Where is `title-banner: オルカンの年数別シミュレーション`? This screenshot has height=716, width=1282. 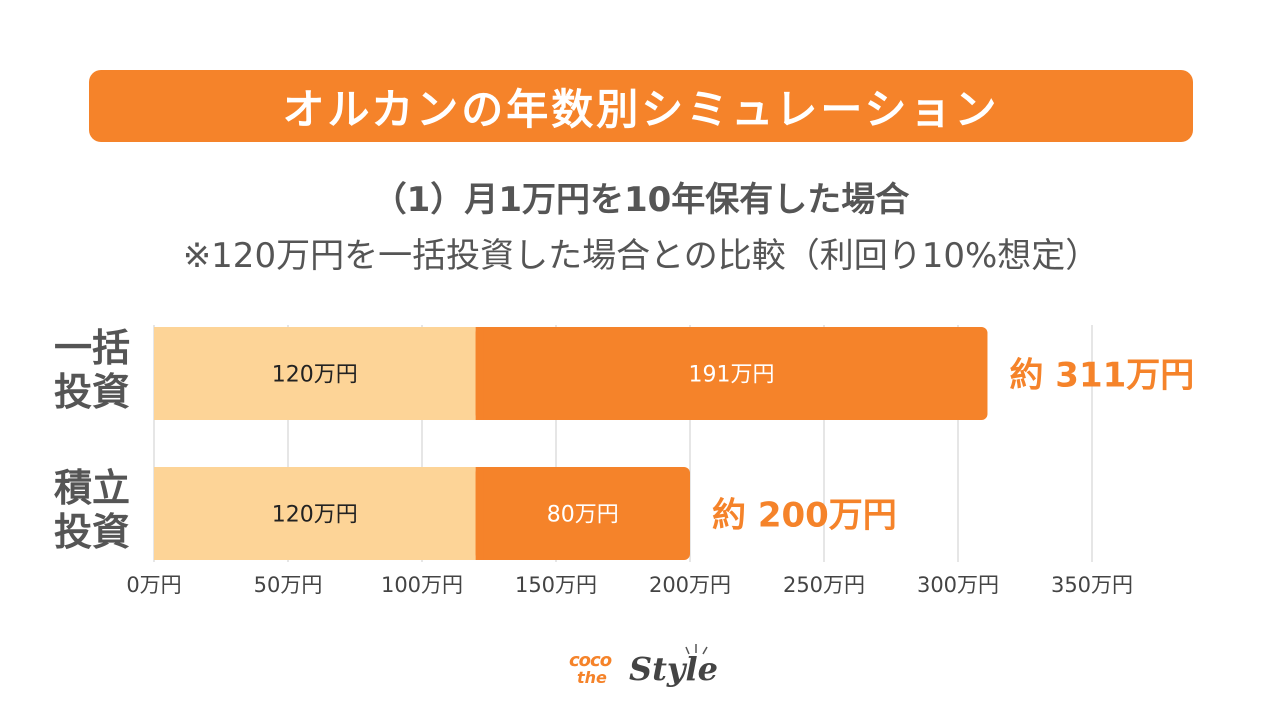
title-banner: オルカンの年数別シミュレーション is located at coordinates (641, 106).